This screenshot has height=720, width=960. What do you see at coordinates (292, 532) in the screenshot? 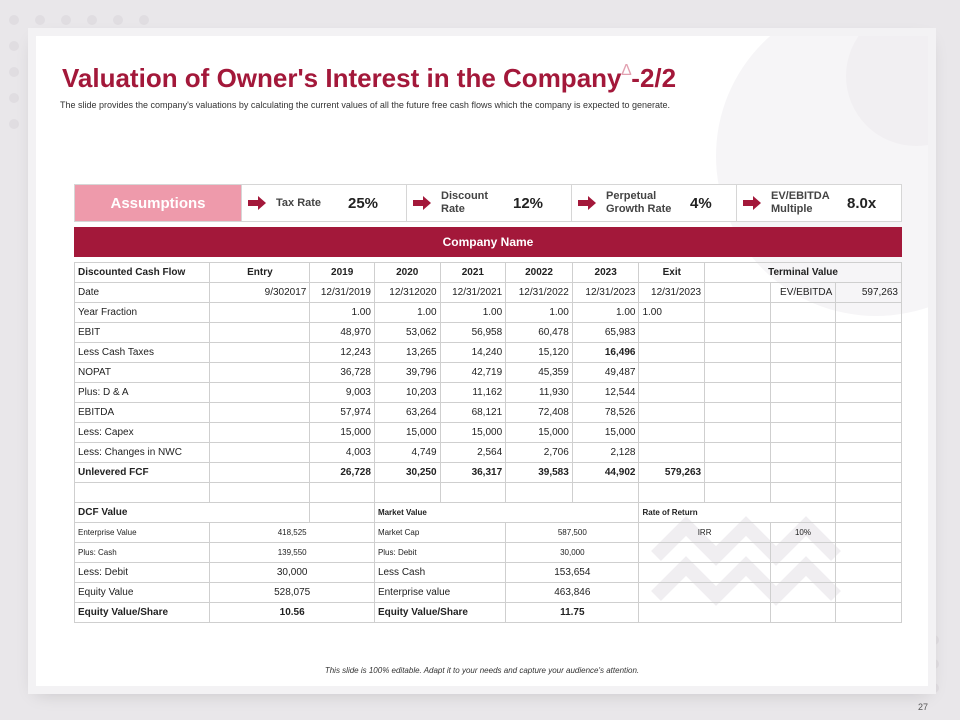
I see `summary-value: 418,525` at bounding box center [292, 532].